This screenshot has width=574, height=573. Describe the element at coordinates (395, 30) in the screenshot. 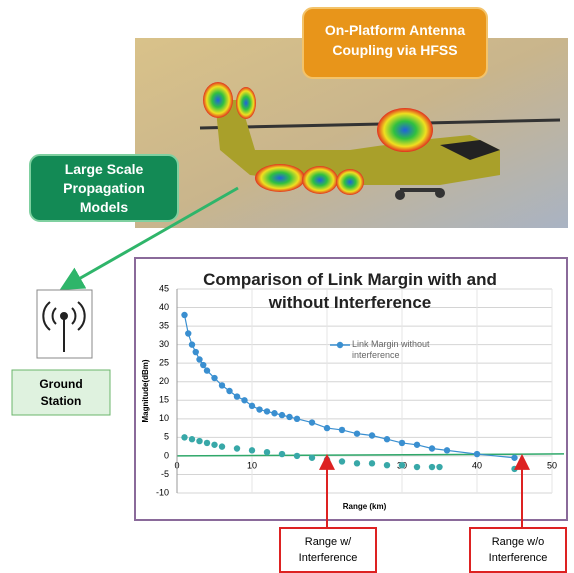

I see `callout-line: On-Platform Antenna` at that location.